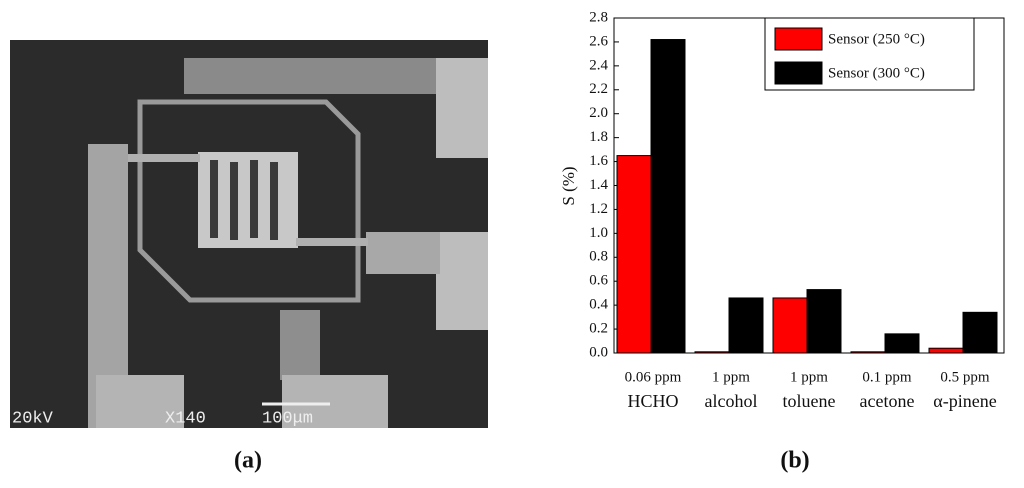 The width and height of the screenshot is (1024, 488). I want to click on x-tick-label: 0.5 ppm, so click(965, 377).